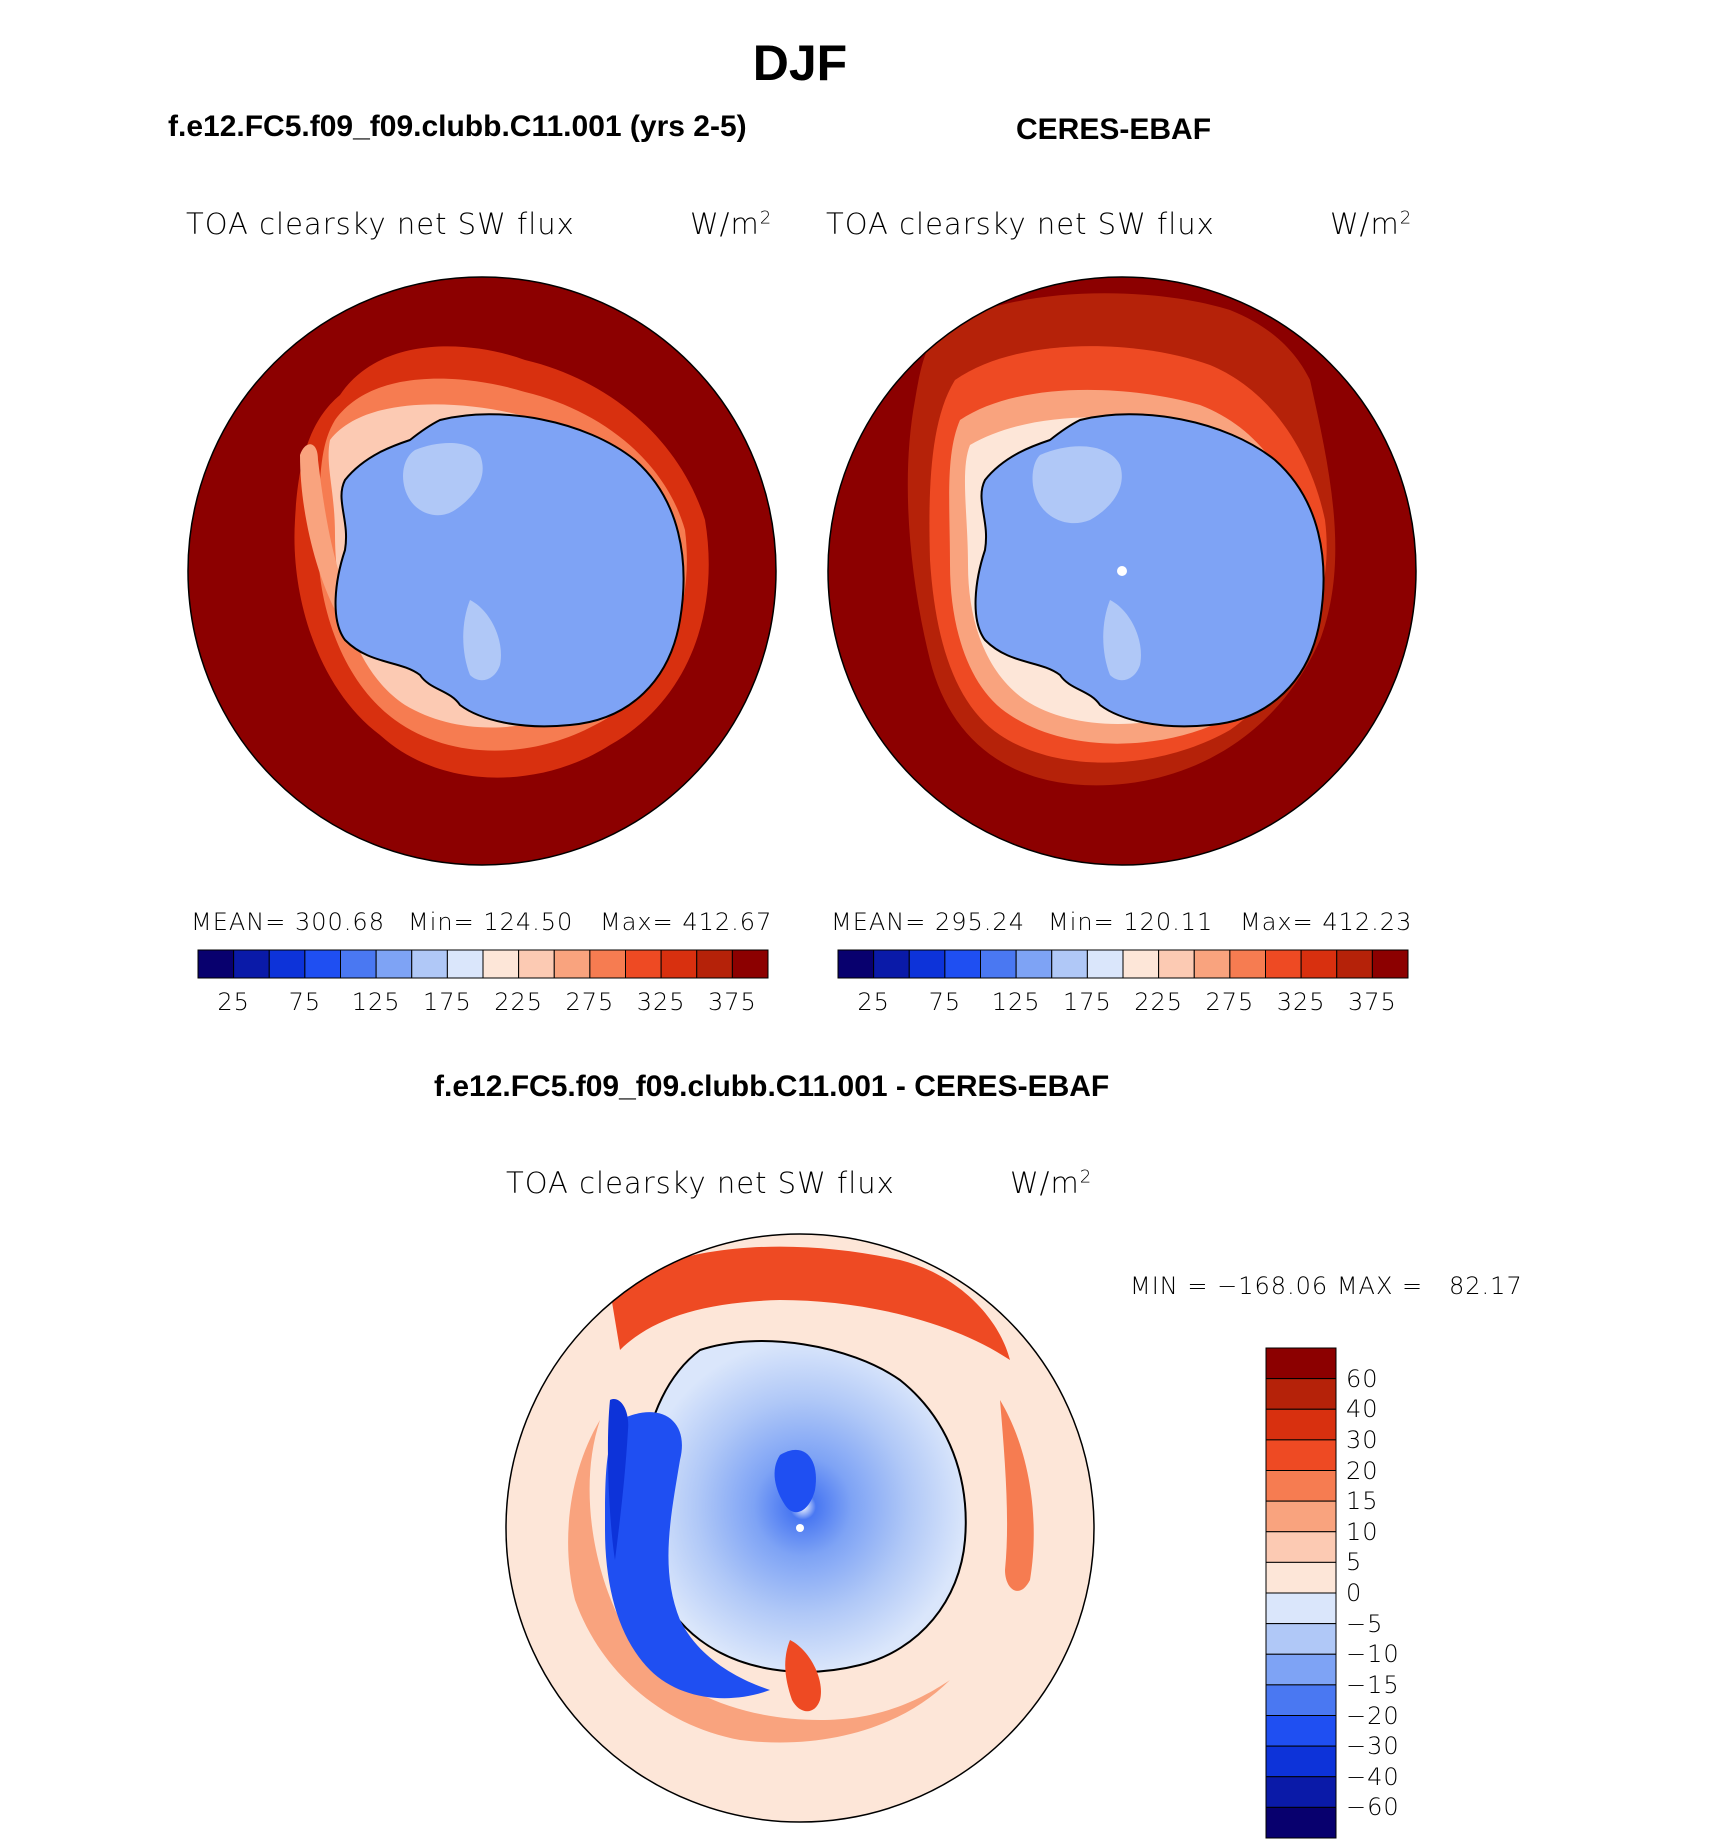  What do you see at coordinates (482, 571) in the screenshot?
I see `panel1-map` at bounding box center [482, 571].